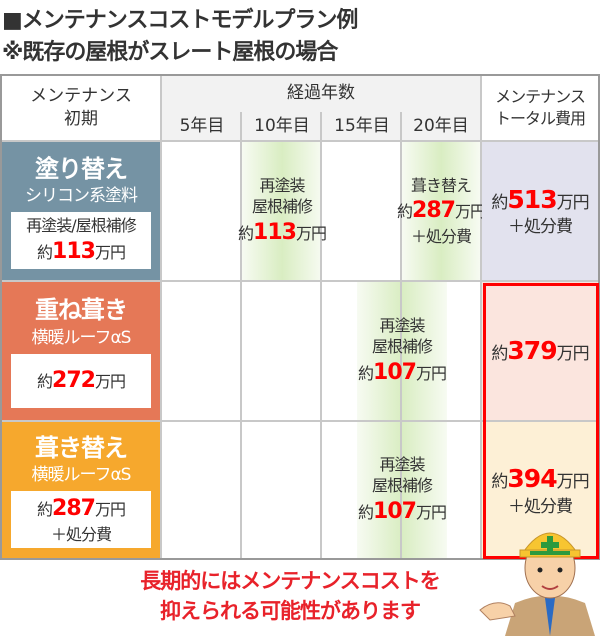 The width and height of the screenshot is (600, 636). I want to click on header-total-l1: メンテナンス, so click(540, 97).